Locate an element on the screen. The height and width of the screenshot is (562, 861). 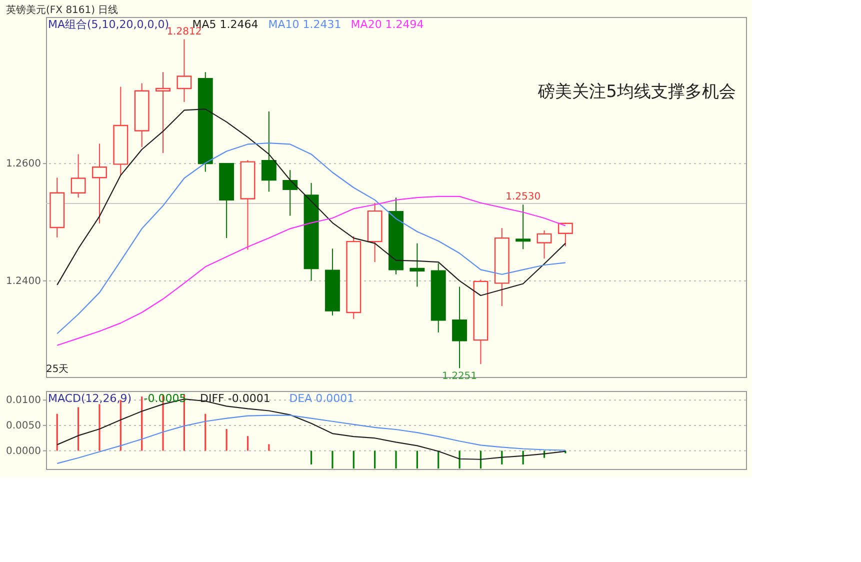
annotation: 磅美关注5均线支撑多机会 is located at coordinates (636, 92).